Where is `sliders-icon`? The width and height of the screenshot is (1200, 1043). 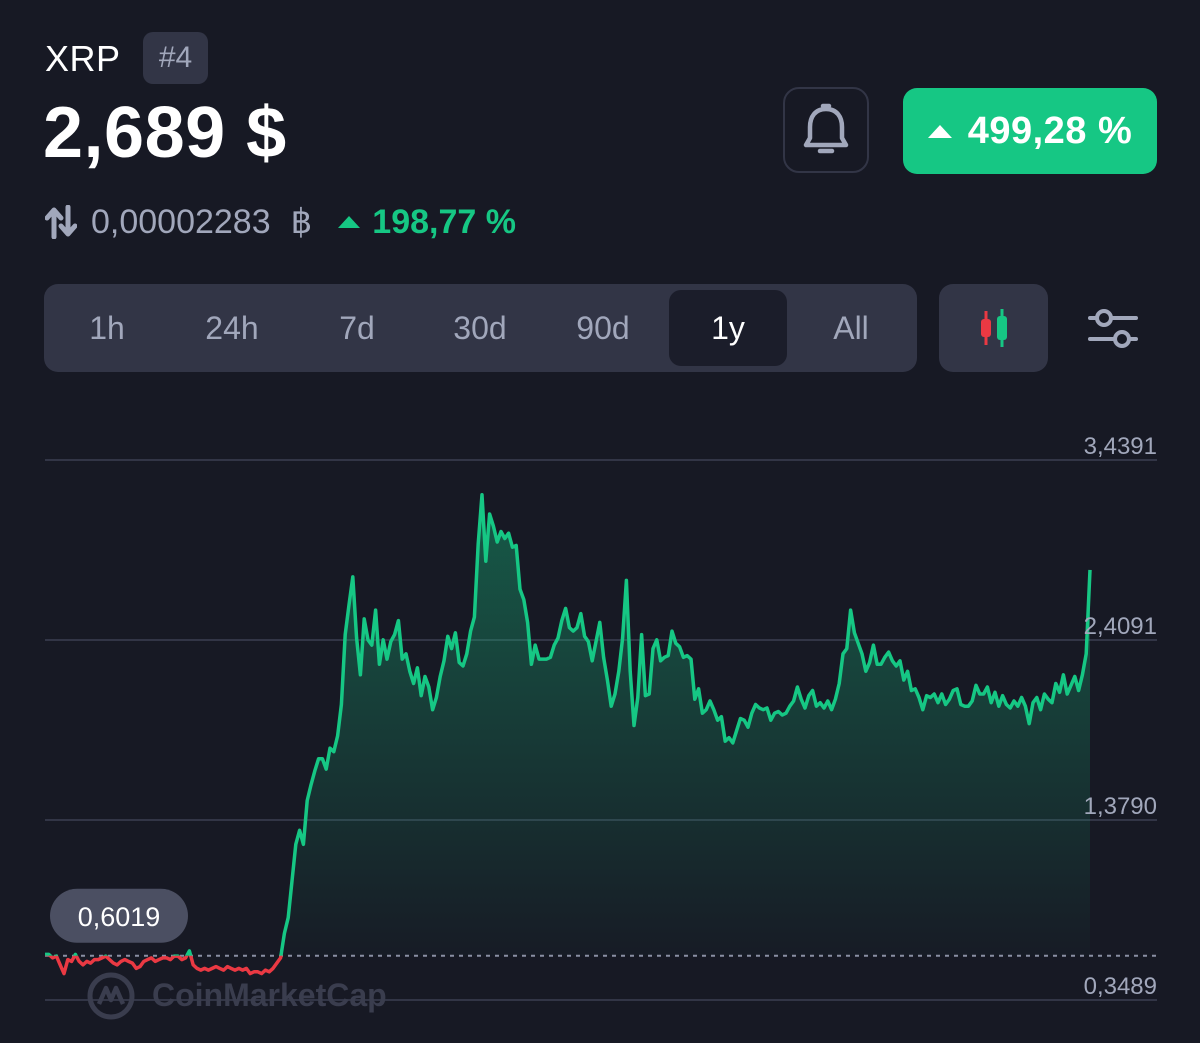
sliders-icon is located at coordinates (1113, 328).